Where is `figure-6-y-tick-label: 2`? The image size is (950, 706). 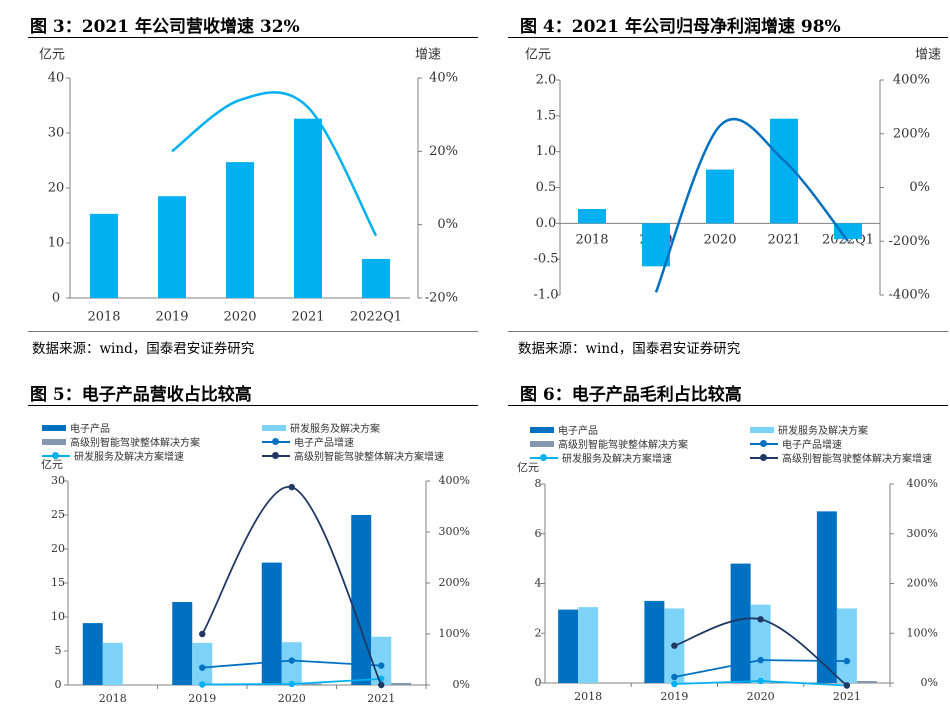 figure-6-y-tick-label: 2 is located at coordinates (538, 632).